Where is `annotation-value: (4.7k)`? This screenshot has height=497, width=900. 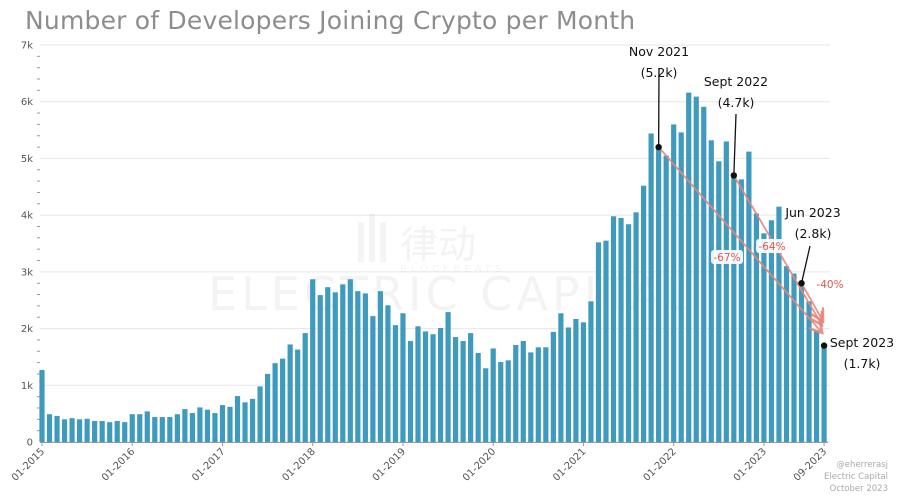
annotation-value: (4.7k) is located at coordinates (736, 102).